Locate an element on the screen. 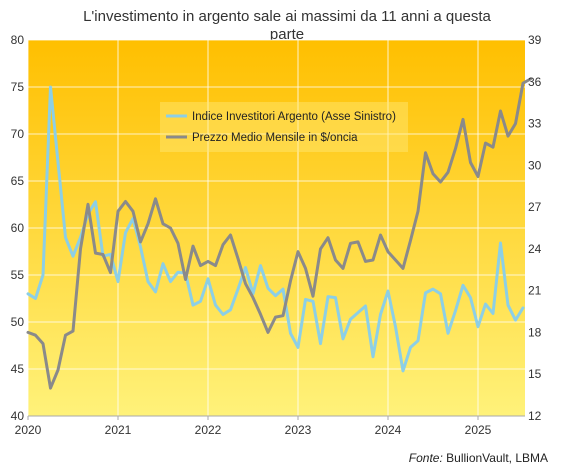 Image resolution: width=574 pixels, height=469 pixels. right-tick-36: 36 is located at coordinates (535, 82).